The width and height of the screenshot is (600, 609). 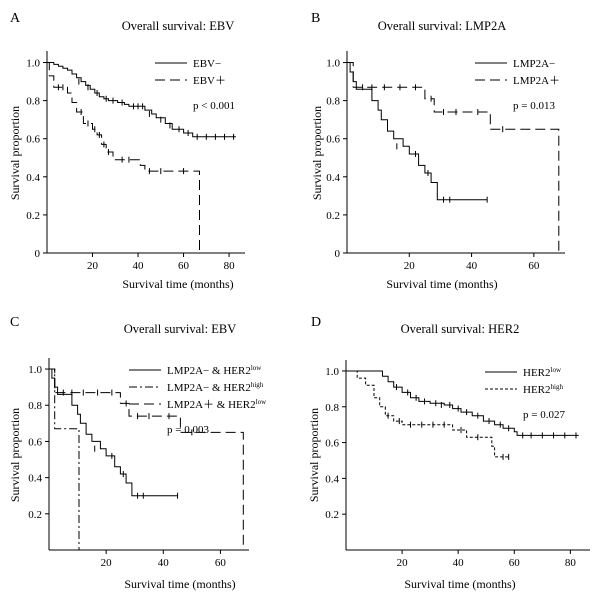 I want to click on panel-b-xlabel: Survival time (months), so click(x=441, y=284).